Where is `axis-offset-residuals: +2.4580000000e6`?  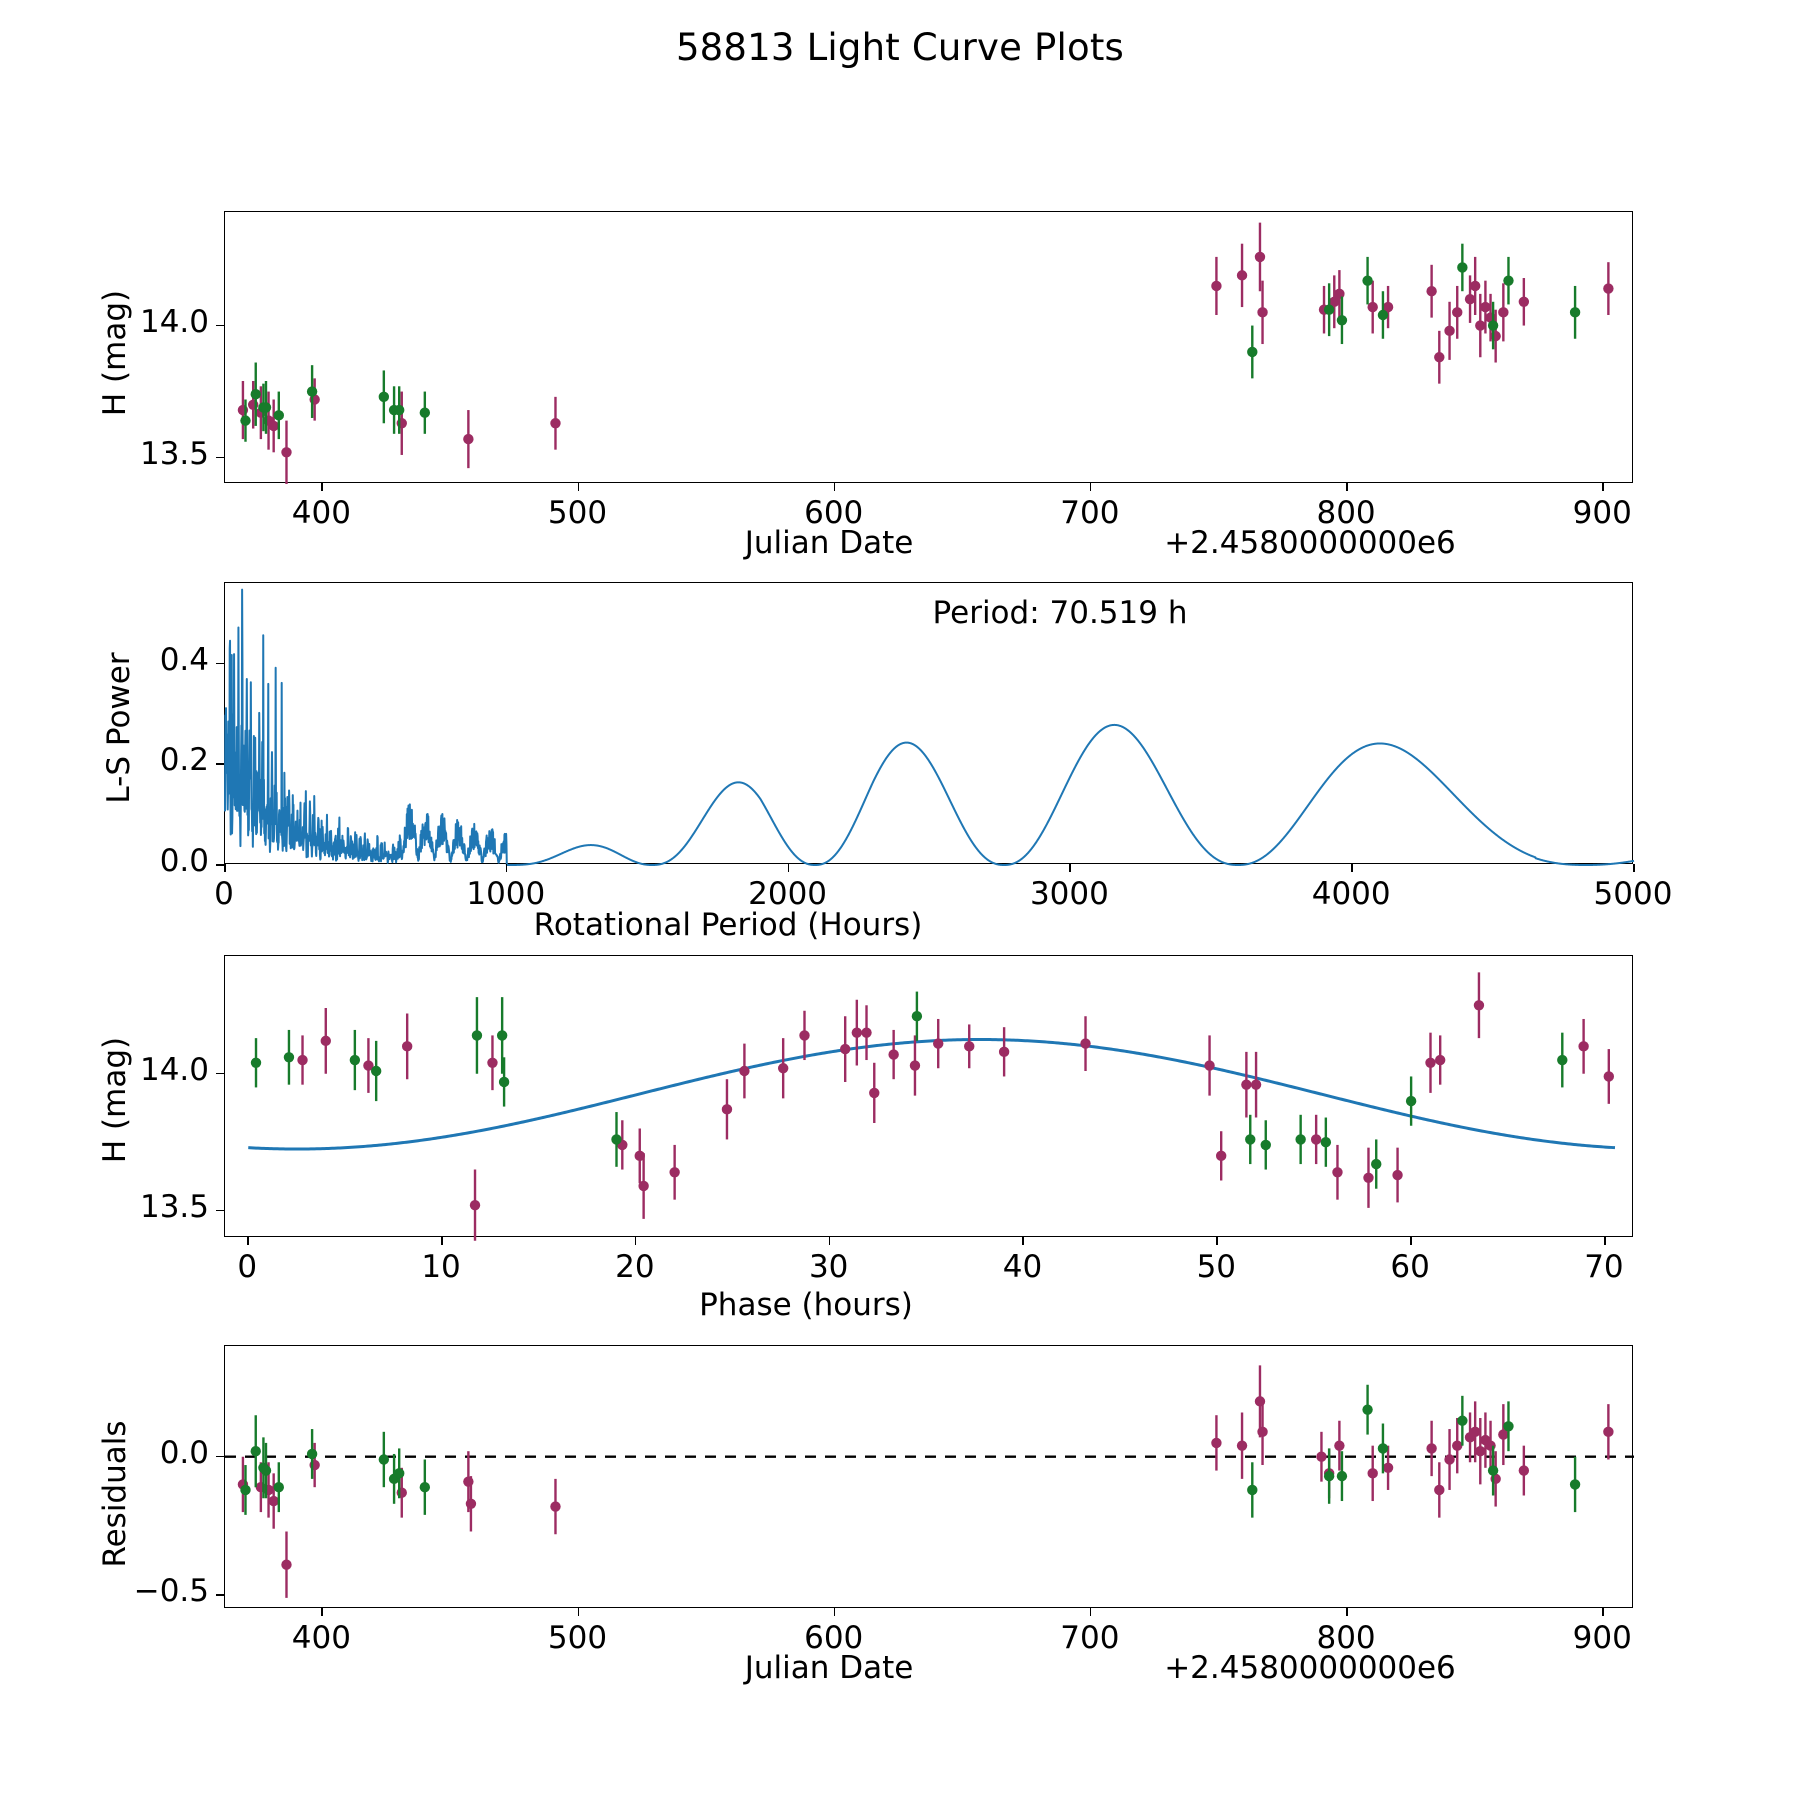 axis-offset-residuals: +2.4580000000e6 is located at coordinates (1310, 1668).